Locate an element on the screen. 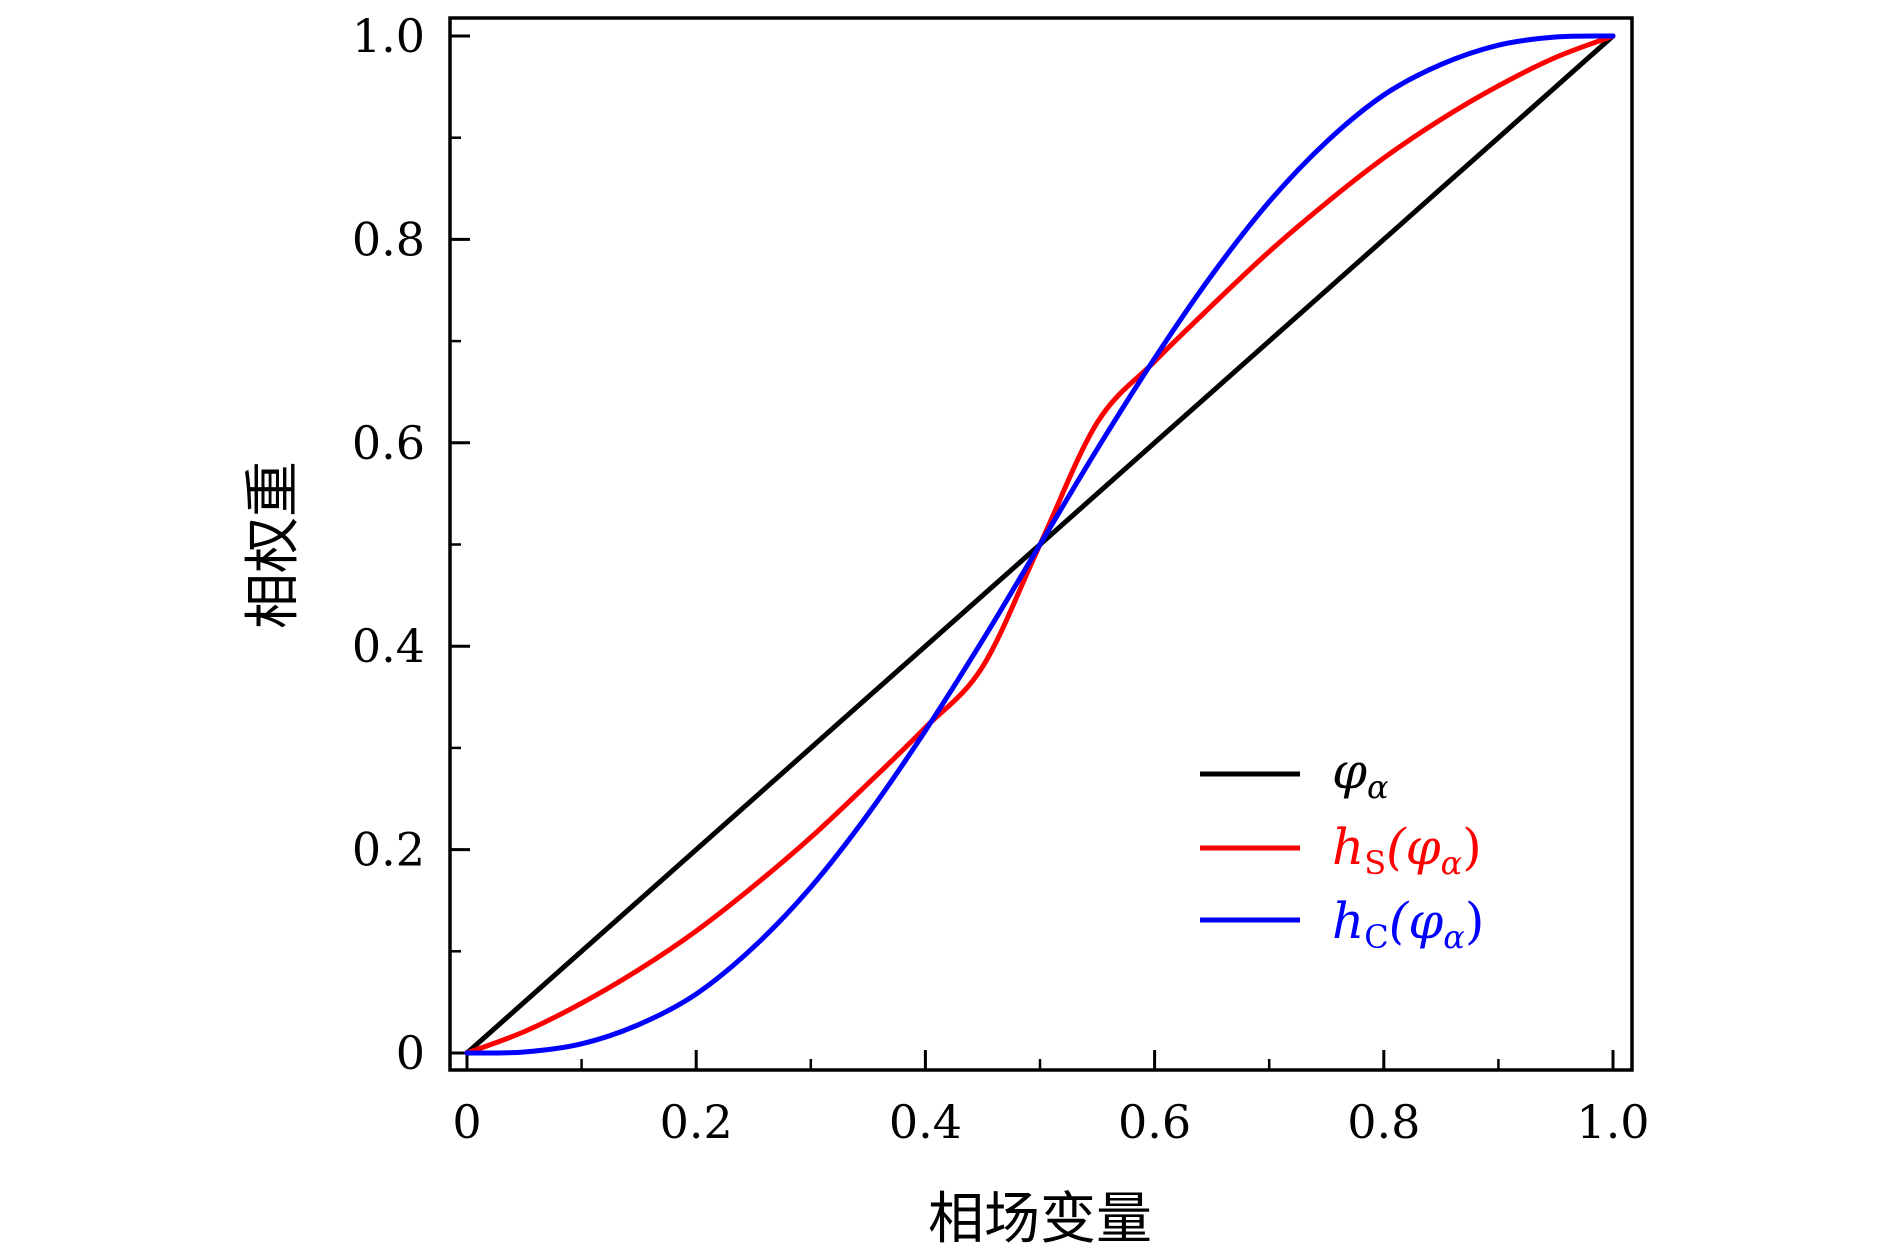  legend-hS-sub: S is located at coordinates (1375, 863).